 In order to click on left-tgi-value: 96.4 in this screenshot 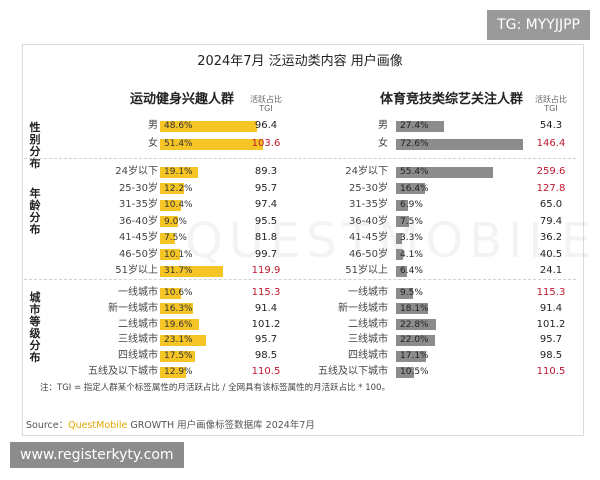, I will do `click(266, 125)`.